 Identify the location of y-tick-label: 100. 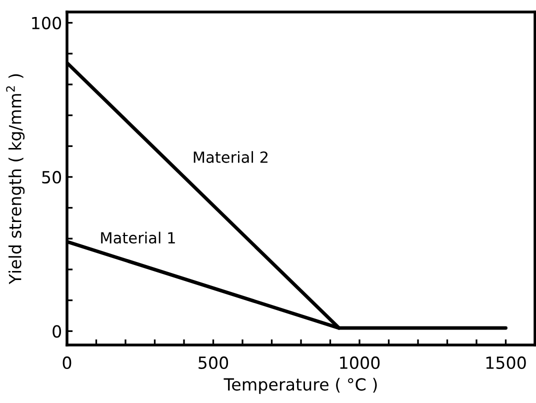
(47, 23).